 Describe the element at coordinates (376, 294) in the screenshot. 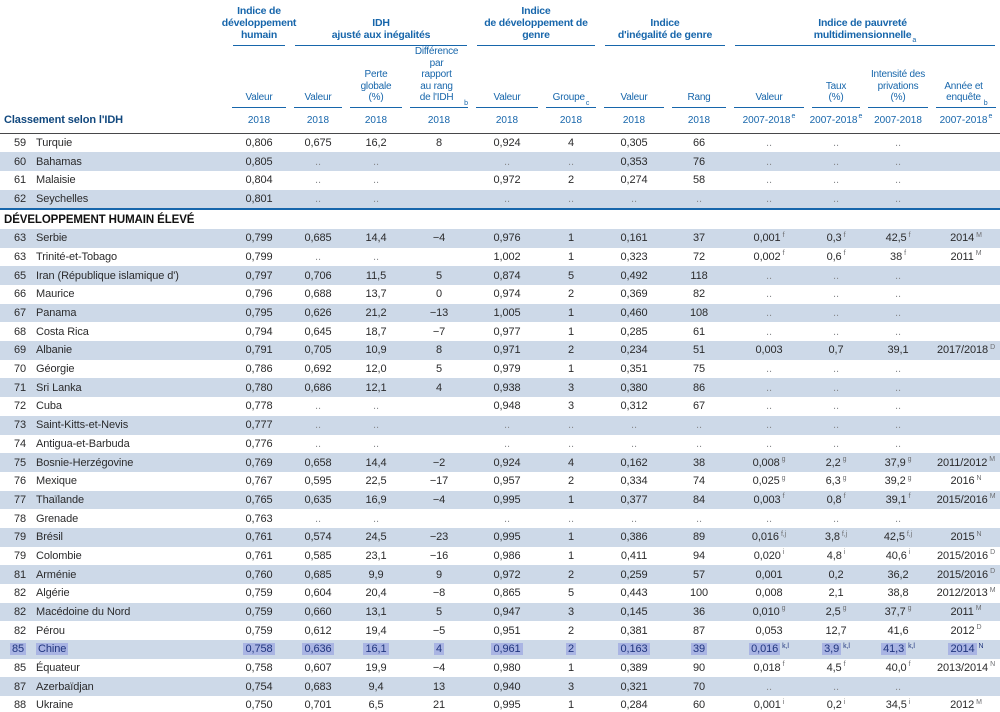

I see `value-cell: 13,7` at that location.